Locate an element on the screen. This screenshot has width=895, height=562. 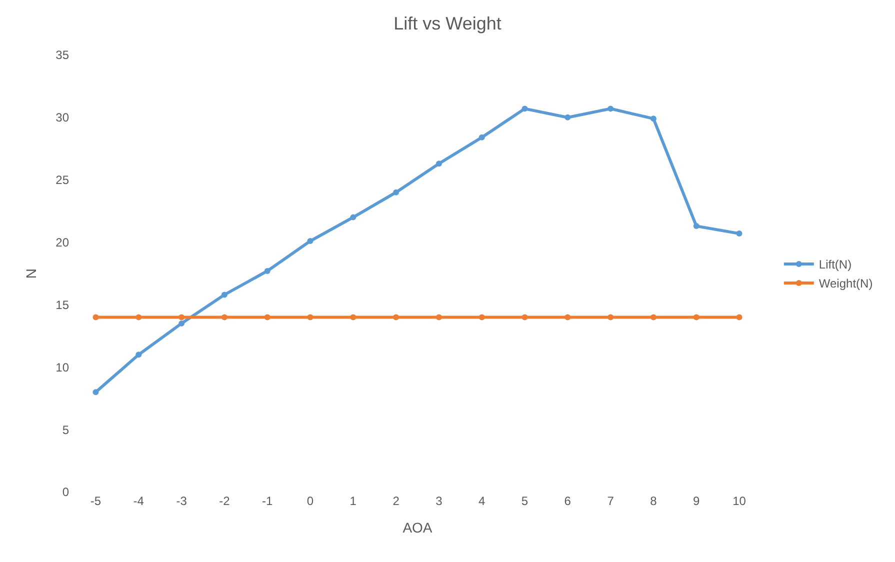
x-tick-label: -1 is located at coordinates (268, 501).